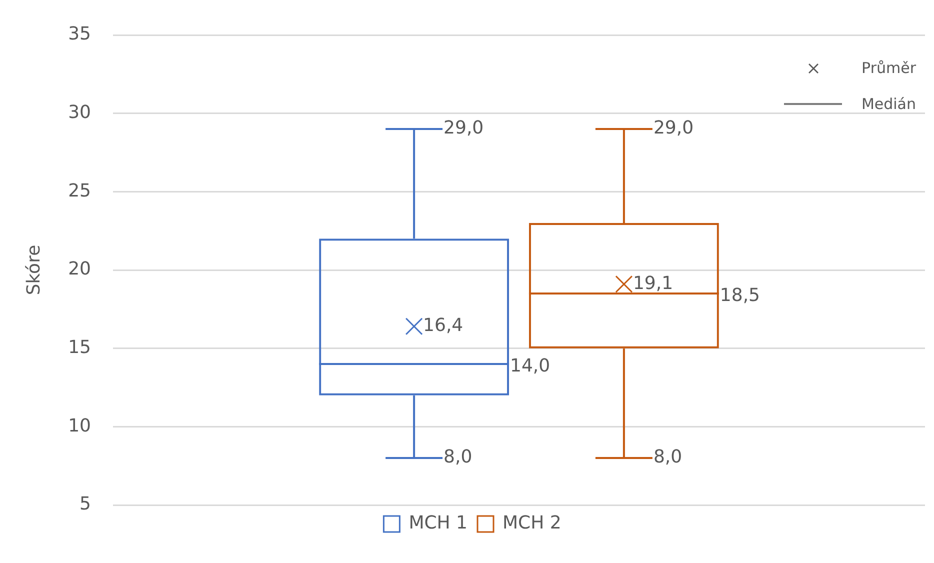  Describe the element at coordinates (33, 270) in the screenshot. I see `y-axis-title: Skóre` at that location.